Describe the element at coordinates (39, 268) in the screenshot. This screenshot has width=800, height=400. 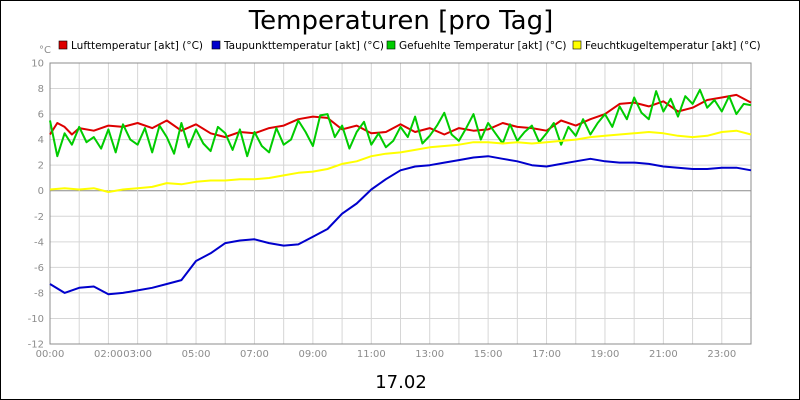
I see `y-tick-label: -6` at that location.